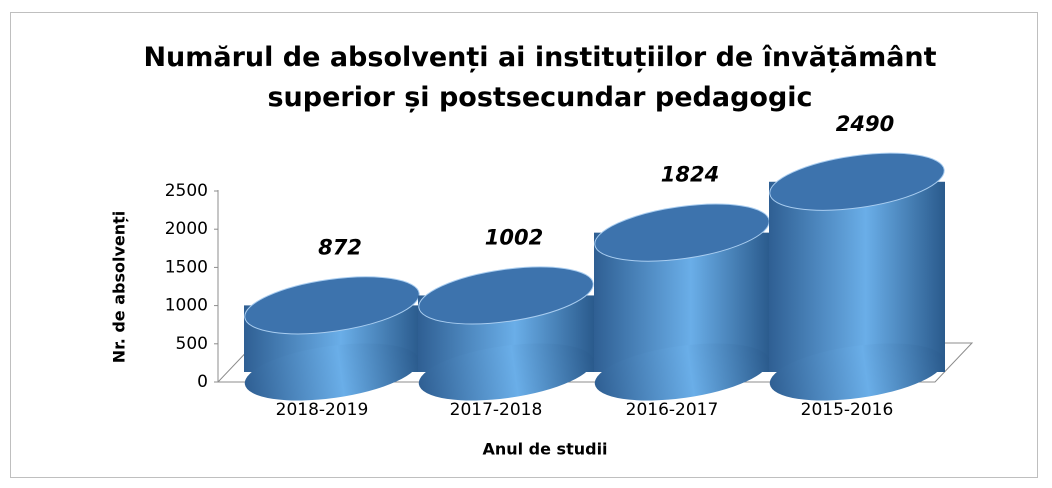  I want to click on y-tick-label: 1500, so click(186, 267).